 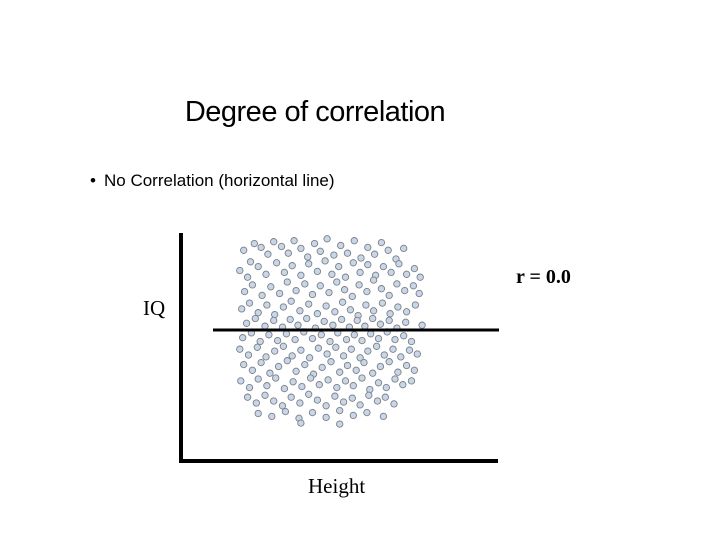 I want to click on bullet-item: • No Correlation (horizontal line), so click(x=212, y=181).